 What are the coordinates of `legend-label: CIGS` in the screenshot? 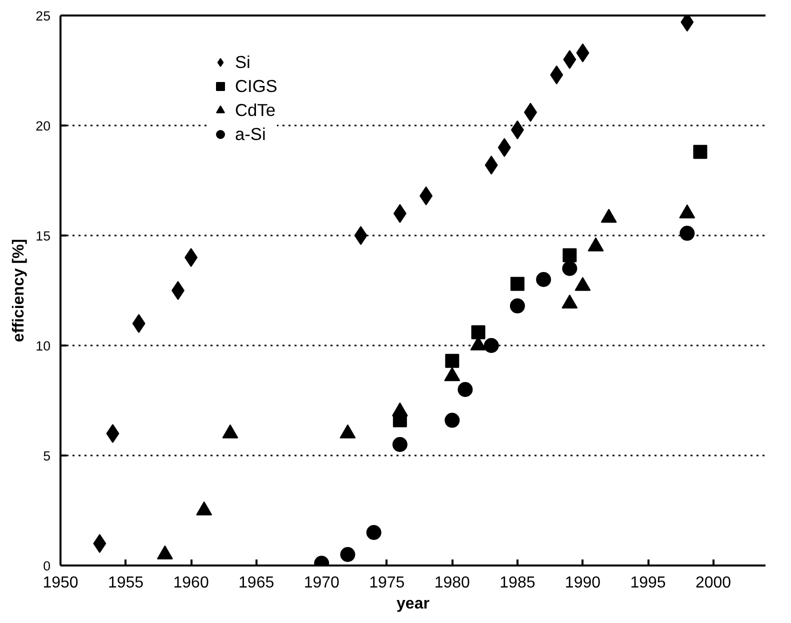 It's located at (256, 86).